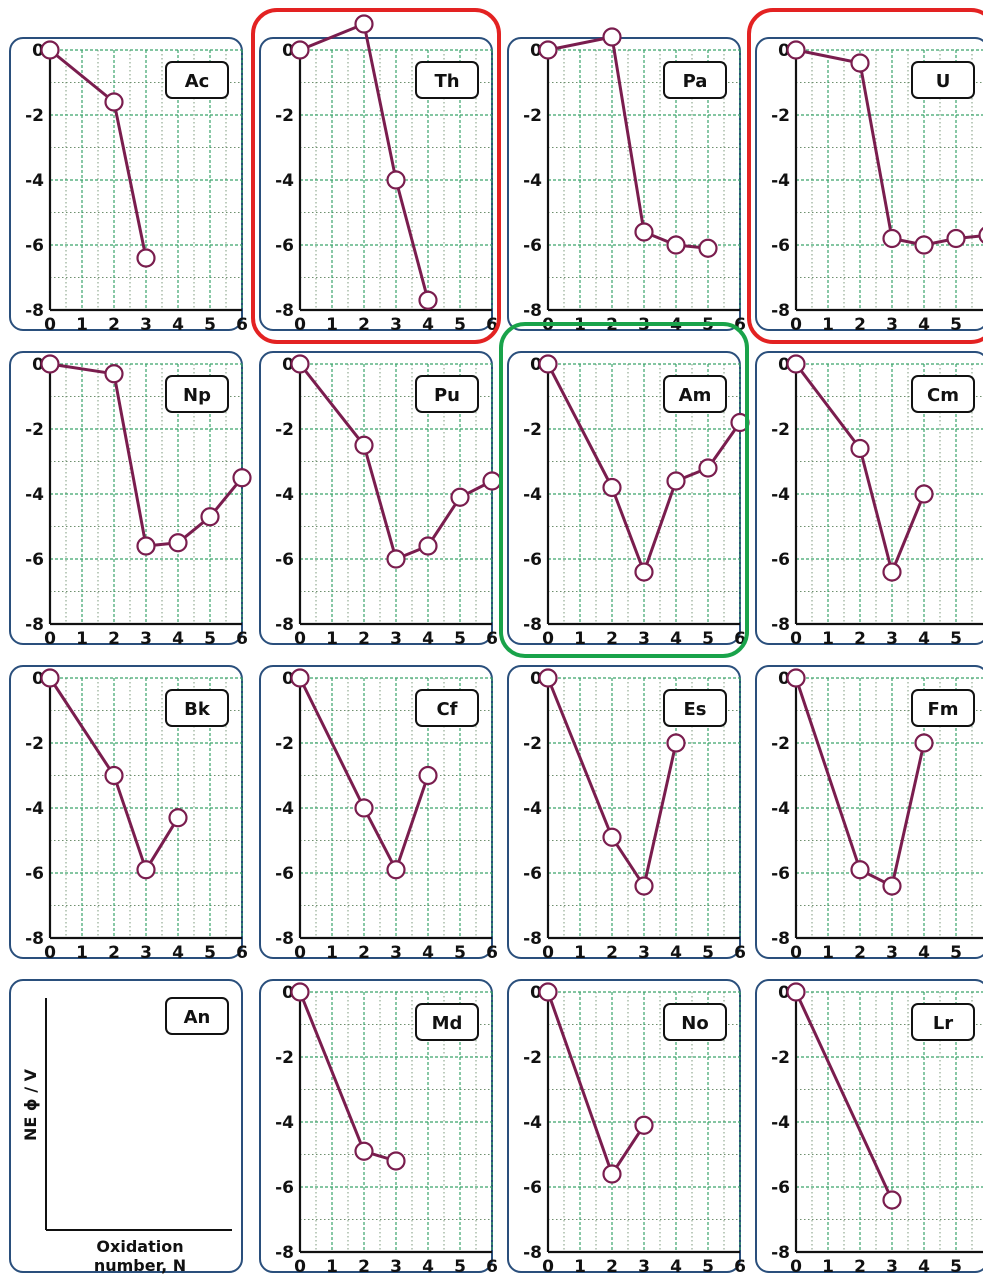 This screenshot has width=983, height=1279. I want to click on legend-xlabel-line2: number, N, so click(140, 1265).